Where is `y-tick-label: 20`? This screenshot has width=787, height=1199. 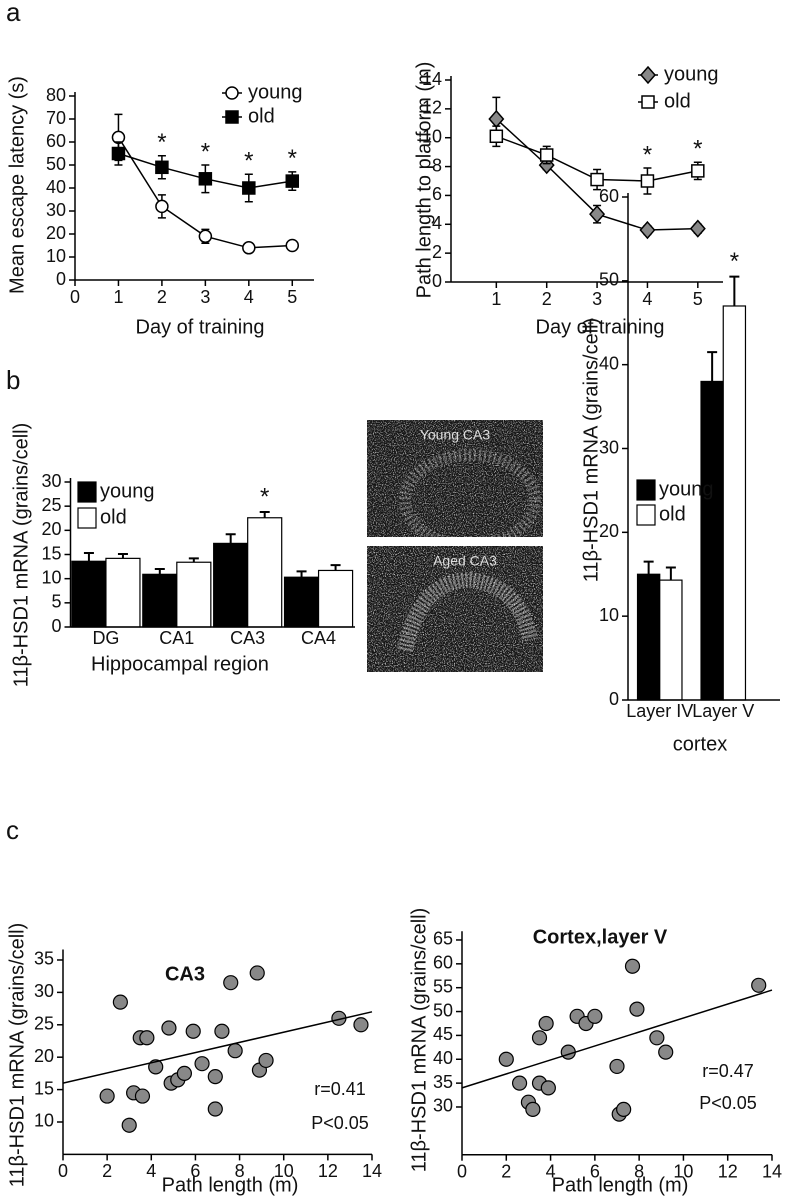 y-tick-label: 20 is located at coordinates (51, 529).